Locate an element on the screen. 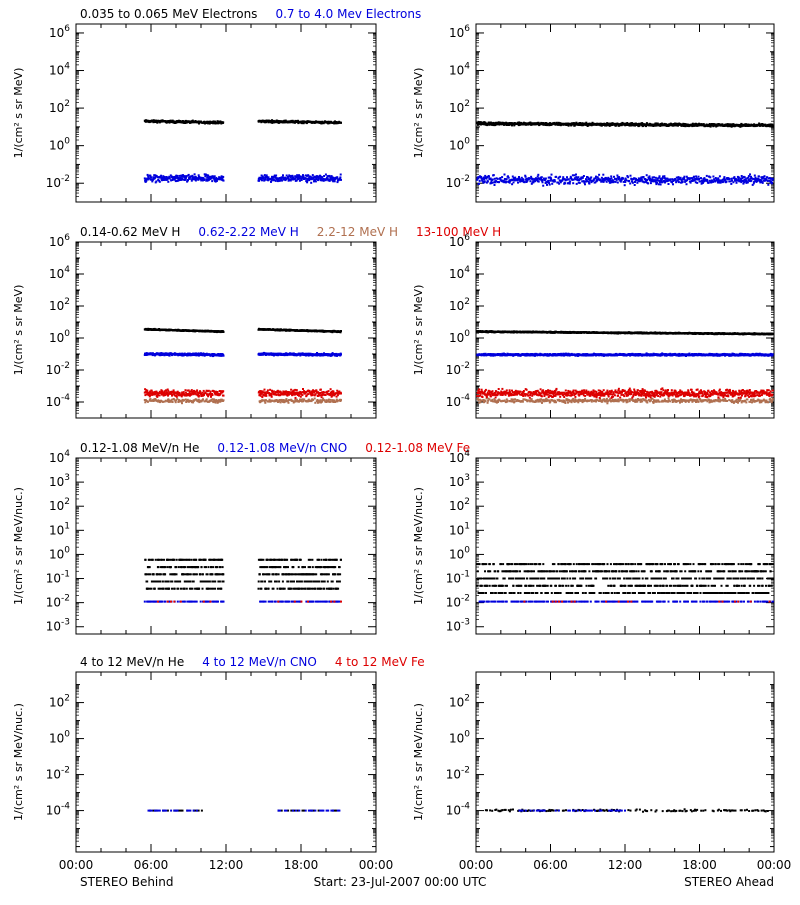 This screenshot has width=800, height=905. series-brown is located at coordinates (243, 401).